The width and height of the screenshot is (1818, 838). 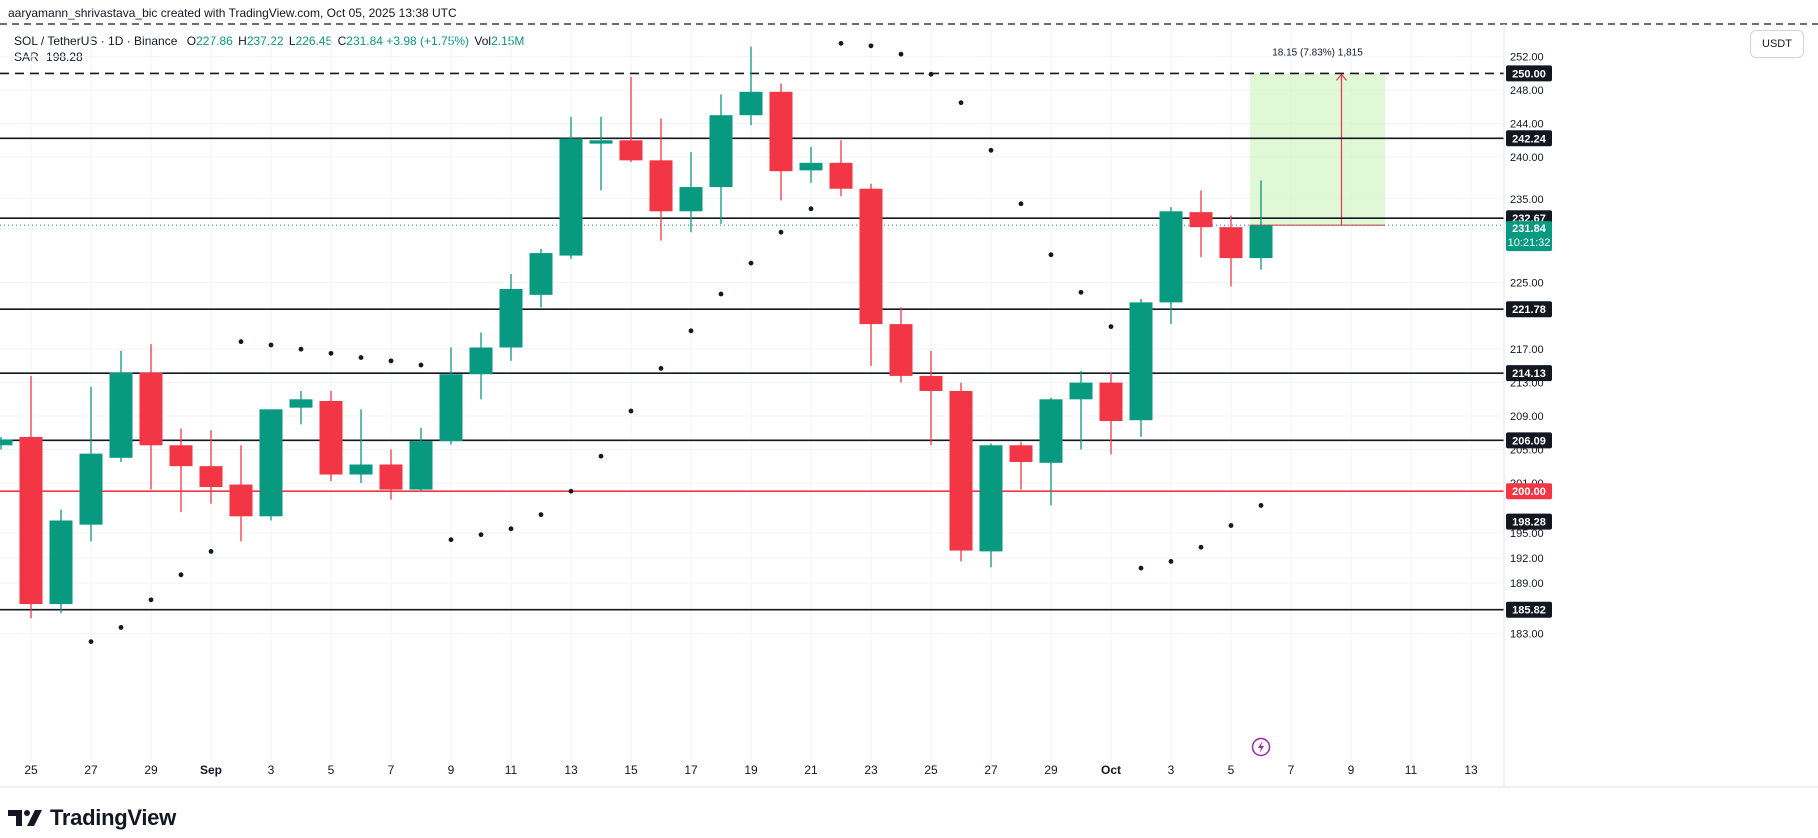 I want to click on open-label: O, so click(x=191, y=41).